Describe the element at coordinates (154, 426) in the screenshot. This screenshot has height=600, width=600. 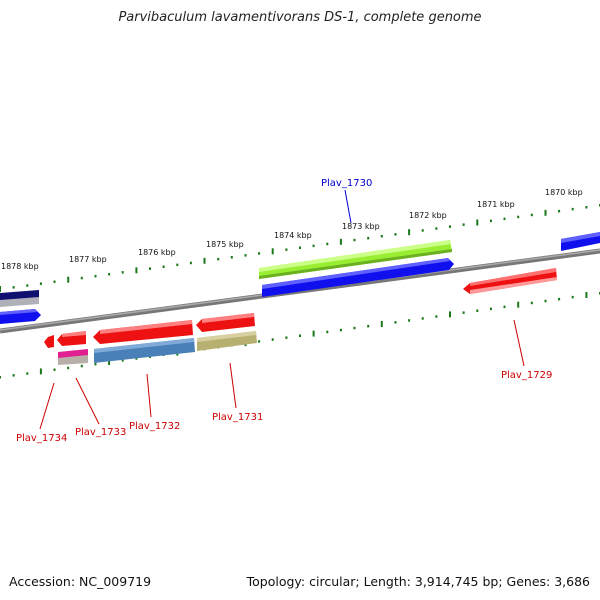
I see `gene-label-plav-1732: Plav_1732` at that location.